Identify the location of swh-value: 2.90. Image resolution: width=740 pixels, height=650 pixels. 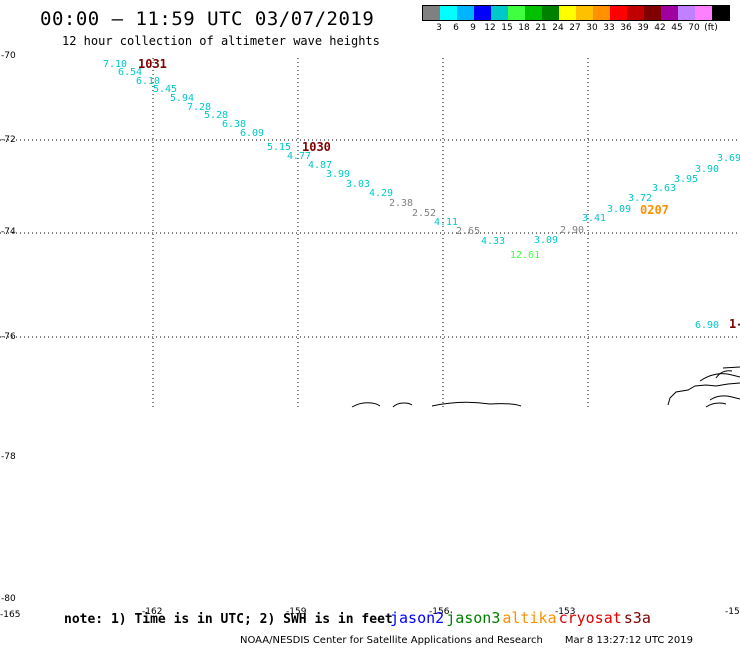
(572, 230).